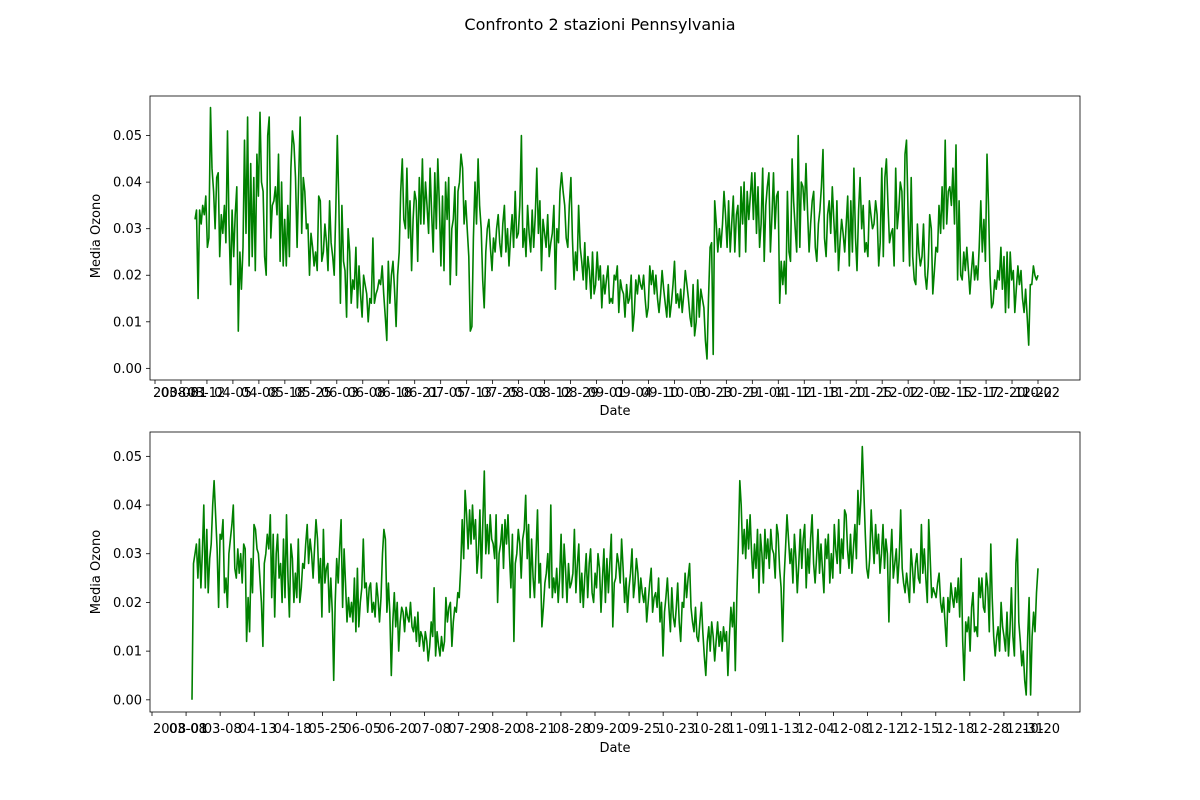 The image size is (1200, 800). I want to click on x-tick-label: 10-28, so click(711, 729).